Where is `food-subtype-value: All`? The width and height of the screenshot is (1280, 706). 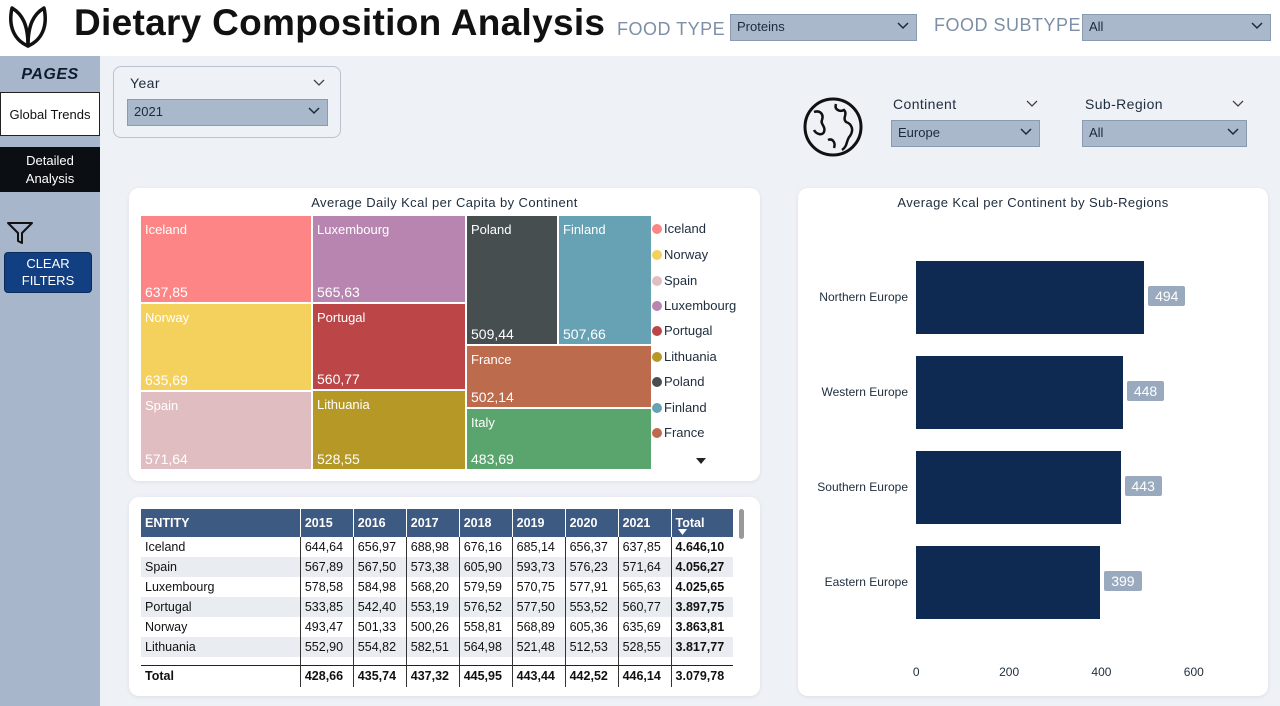 food-subtype-value: All is located at coordinates (1096, 26).